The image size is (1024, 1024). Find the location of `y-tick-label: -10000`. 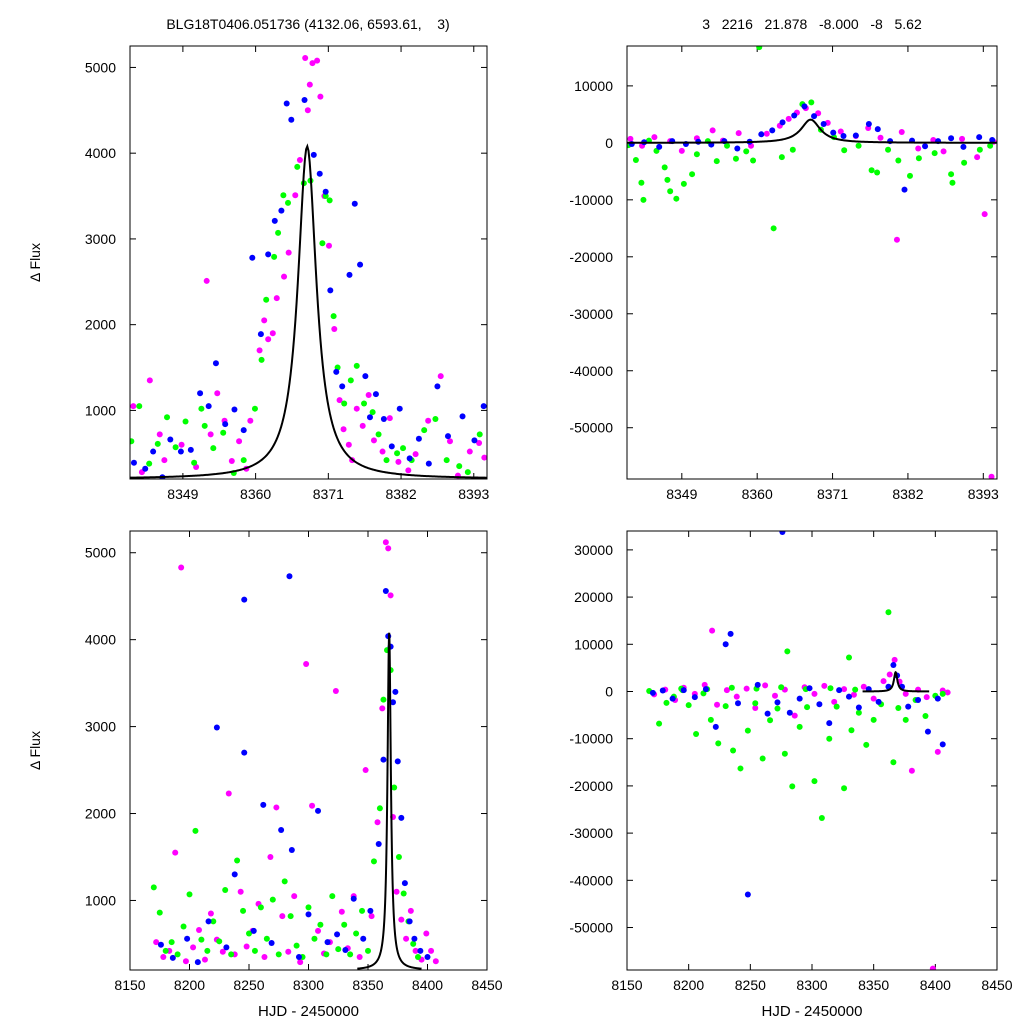

y-tick-label: -10000 is located at coordinates (591, 200).